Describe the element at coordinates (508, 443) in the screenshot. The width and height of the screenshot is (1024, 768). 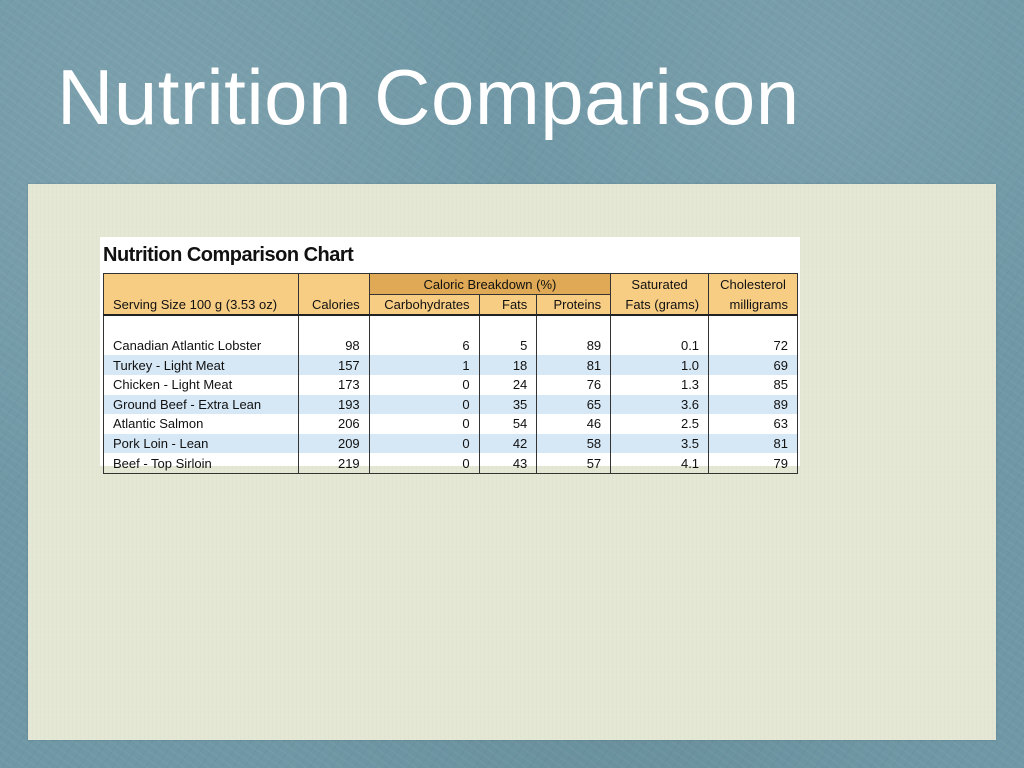
I see `fats-value: 42` at that location.